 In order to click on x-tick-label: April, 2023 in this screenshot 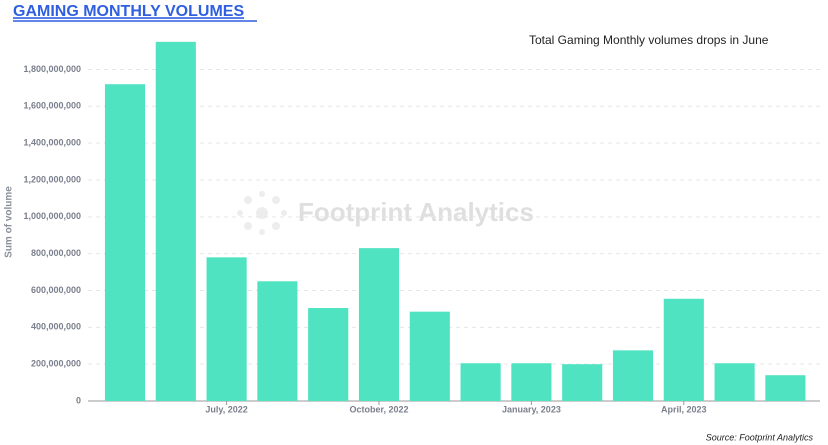, I will do `click(684, 409)`.